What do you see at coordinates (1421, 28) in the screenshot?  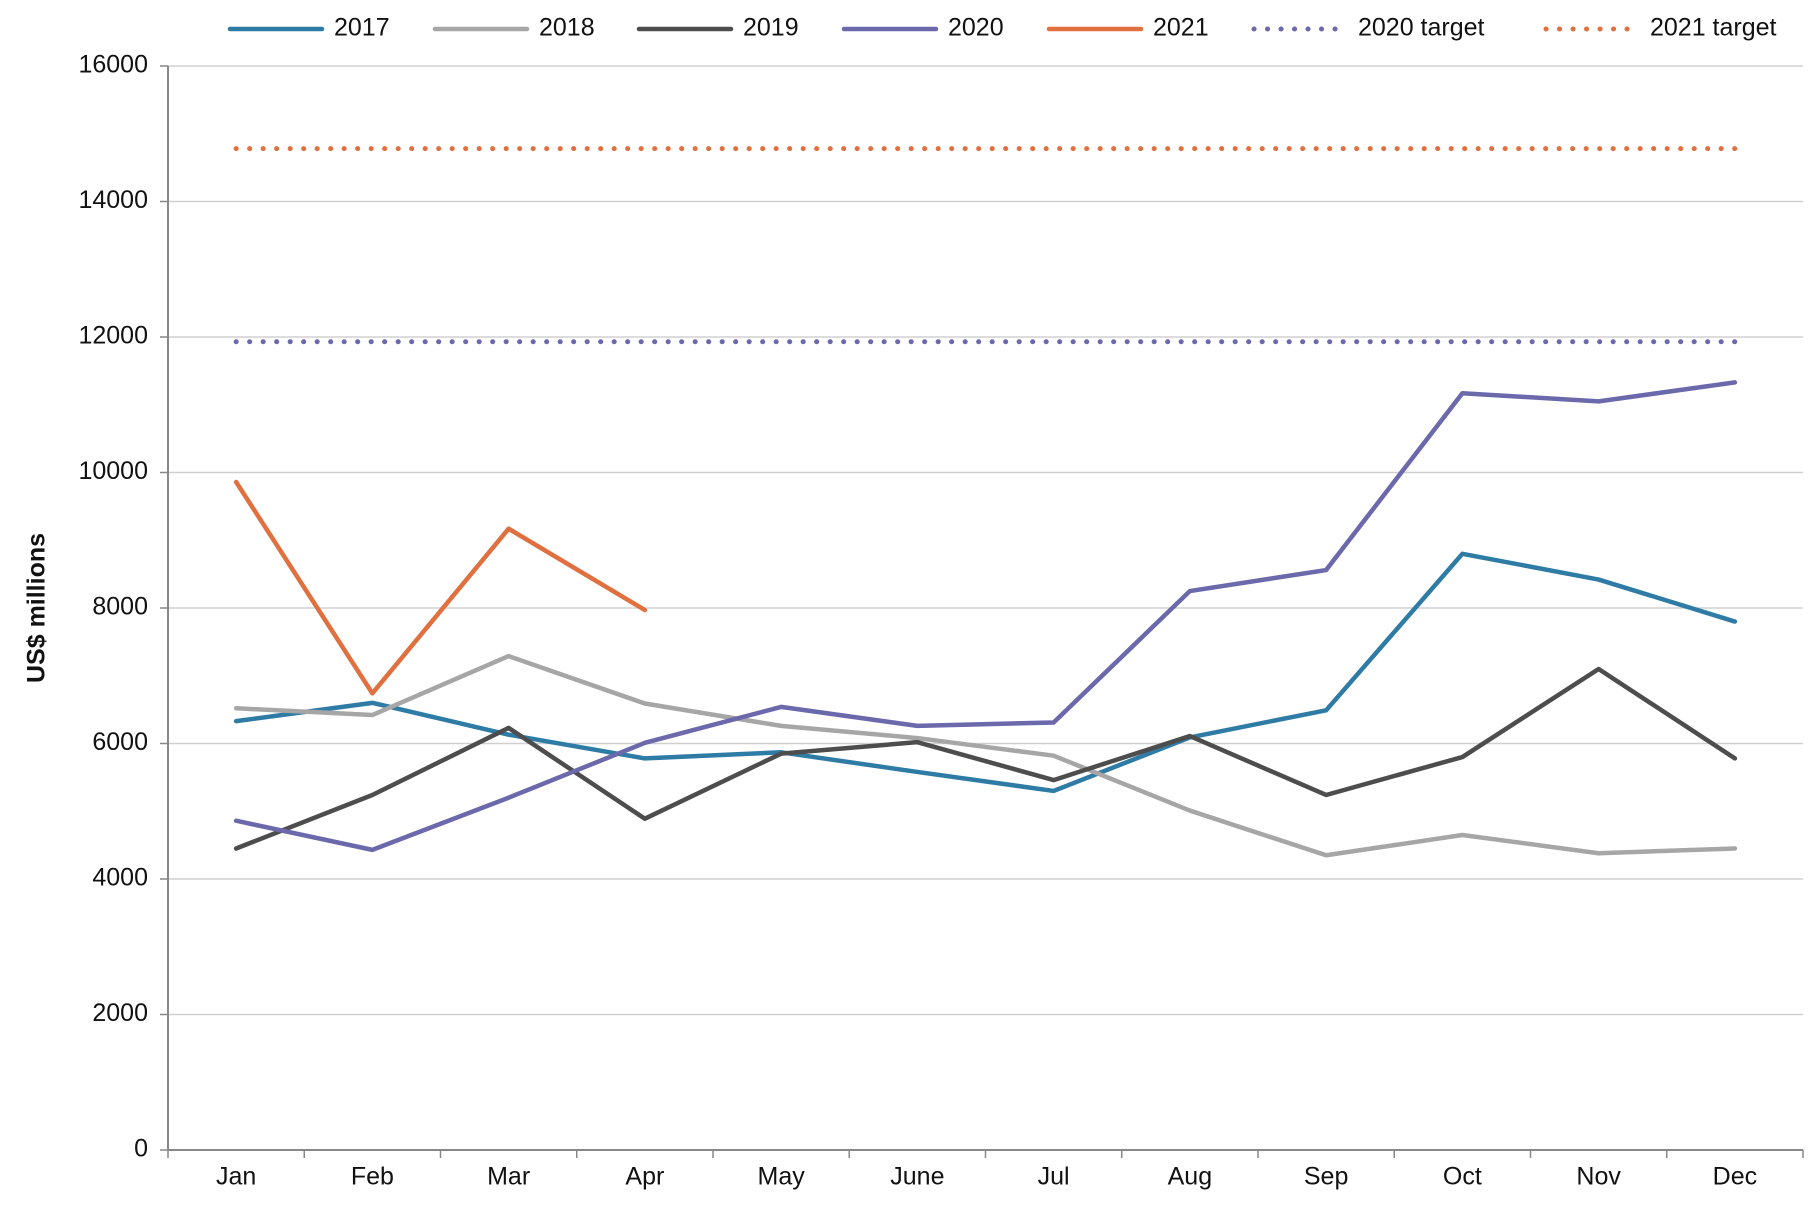 I see `legend-label: 2020 target` at bounding box center [1421, 28].